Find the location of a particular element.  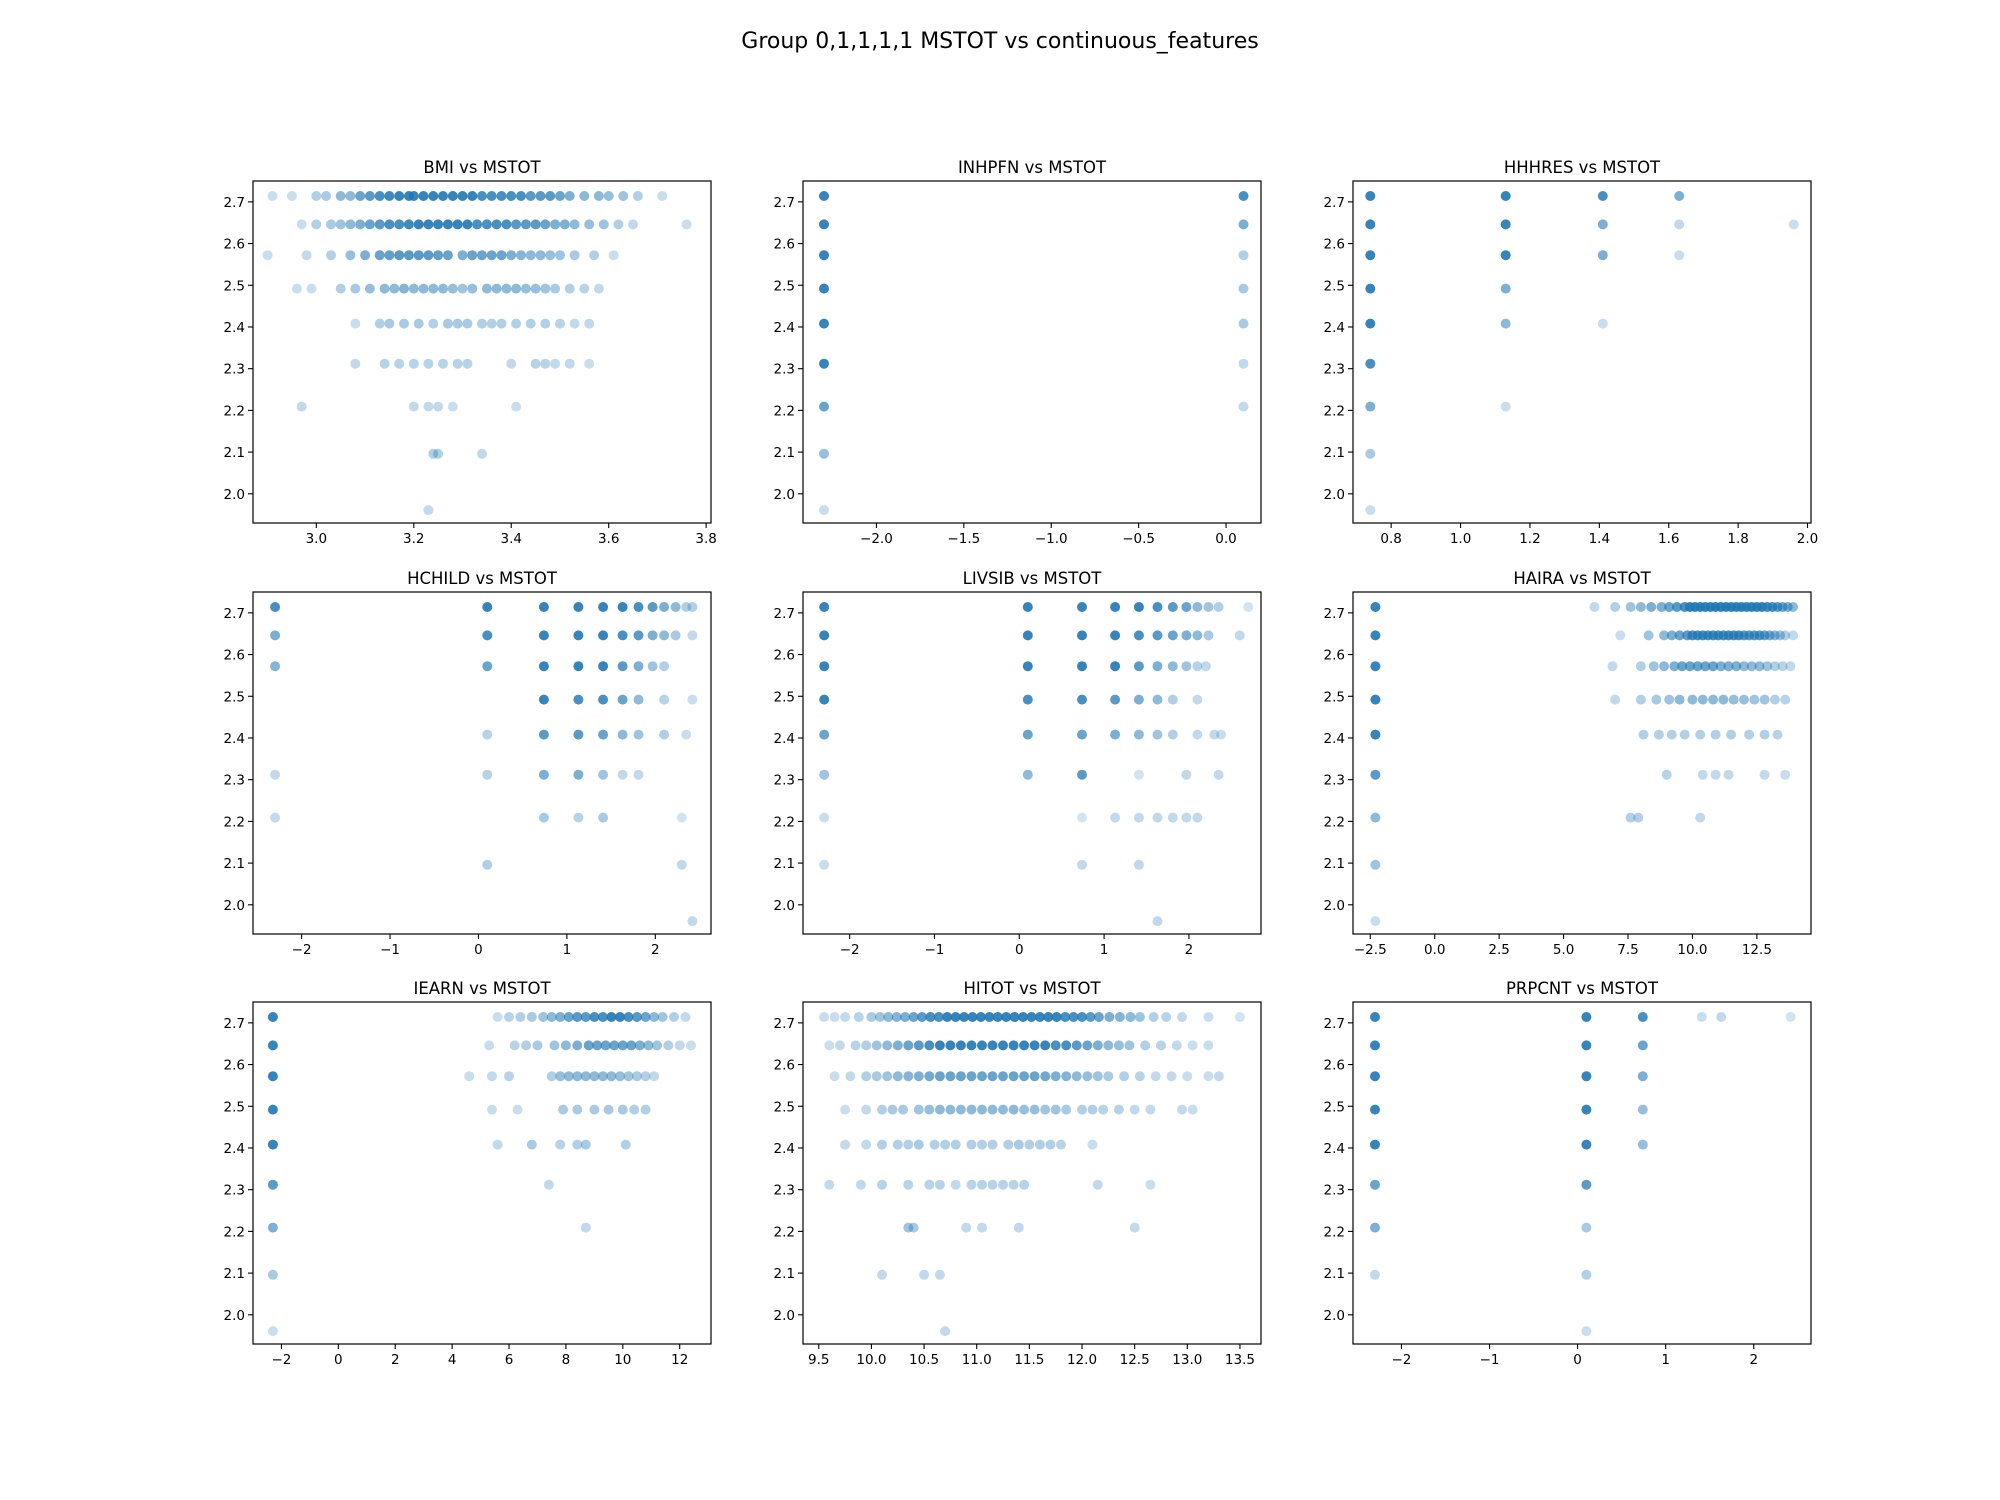

x-tick-label: 0.0 is located at coordinates (1434, 950).